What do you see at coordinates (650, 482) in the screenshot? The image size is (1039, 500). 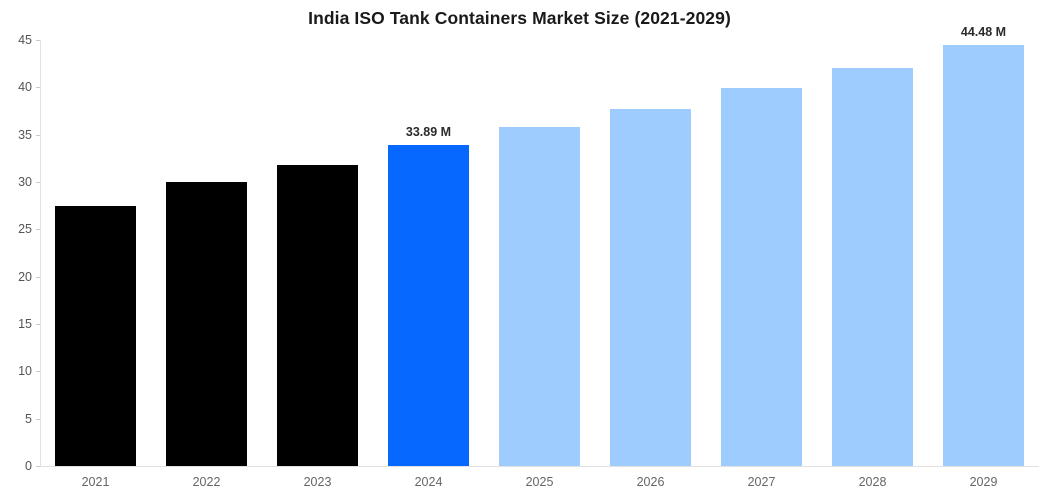 I see `x-axis-tick-label: 2026` at bounding box center [650, 482].